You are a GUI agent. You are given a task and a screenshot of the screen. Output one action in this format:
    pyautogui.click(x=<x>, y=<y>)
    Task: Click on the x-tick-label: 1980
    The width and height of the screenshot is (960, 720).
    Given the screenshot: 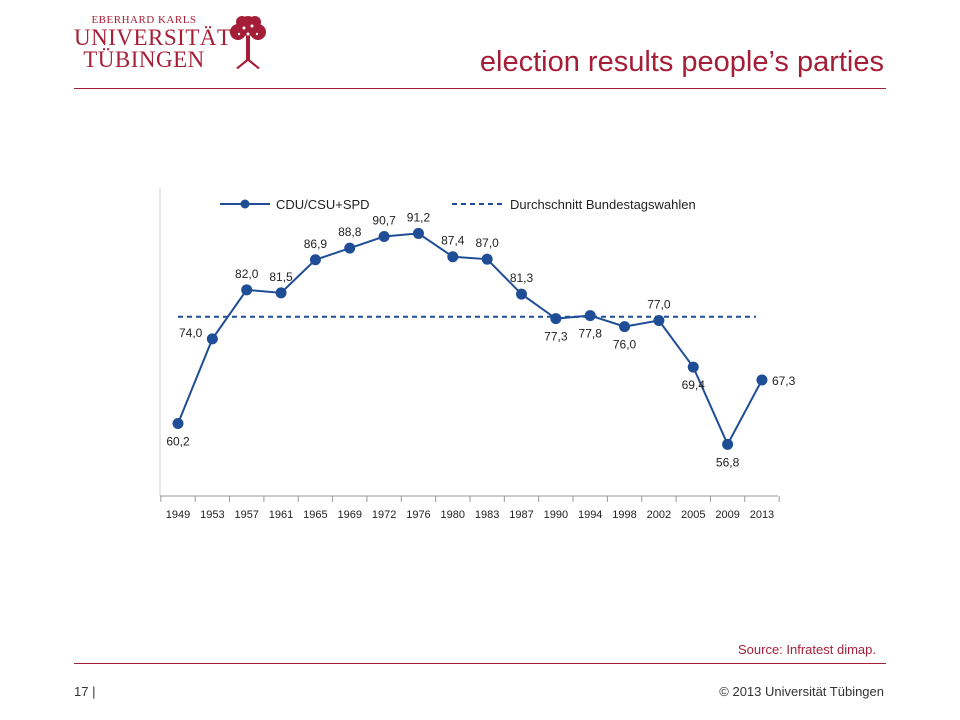 What is the action you would take?
    pyautogui.click(x=453, y=515)
    